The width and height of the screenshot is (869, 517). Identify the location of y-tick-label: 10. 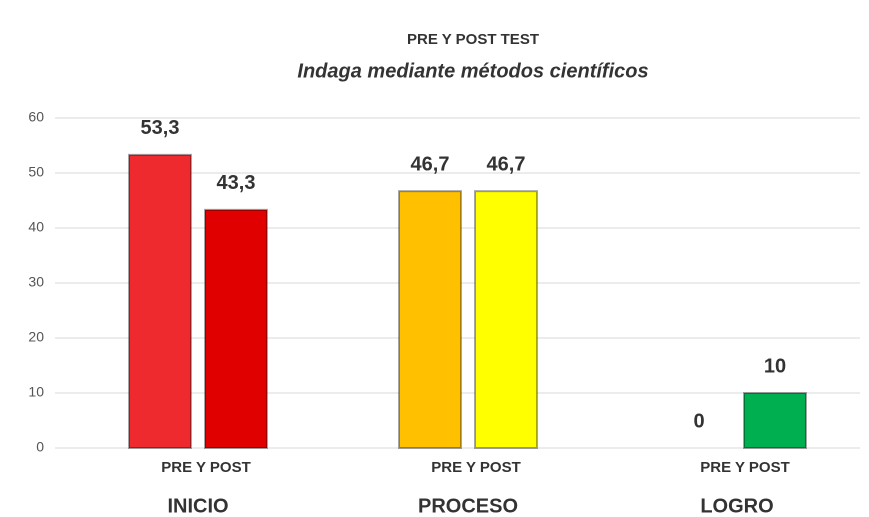
(36, 392).